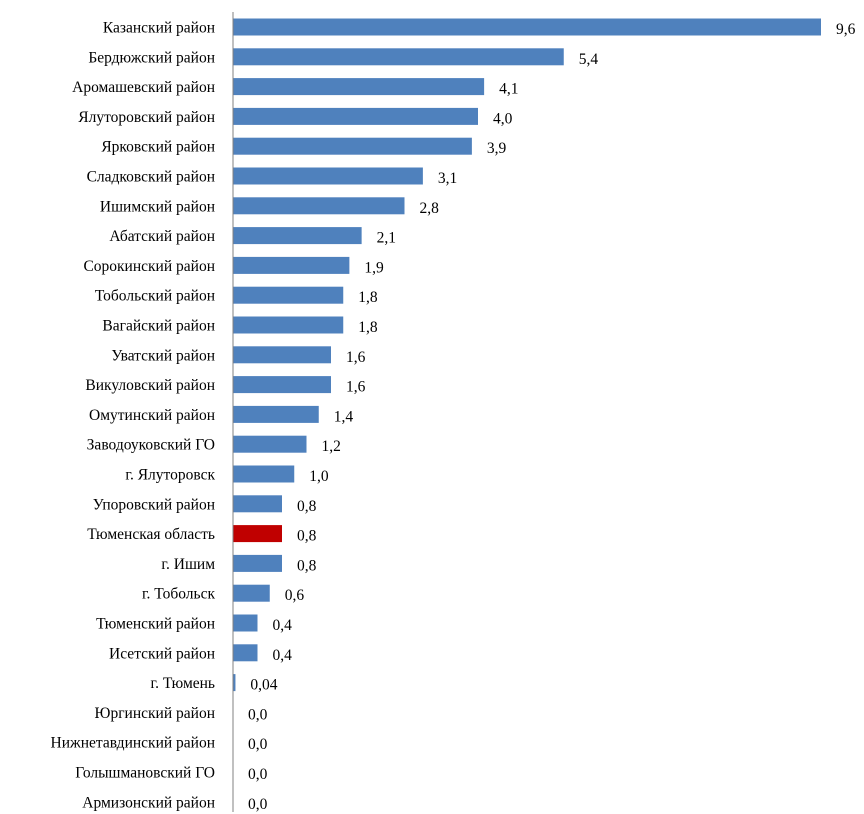  What do you see at coordinates (163, 355) in the screenshot?
I see `category-label: Уватский район` at bounding box center [163, 355].